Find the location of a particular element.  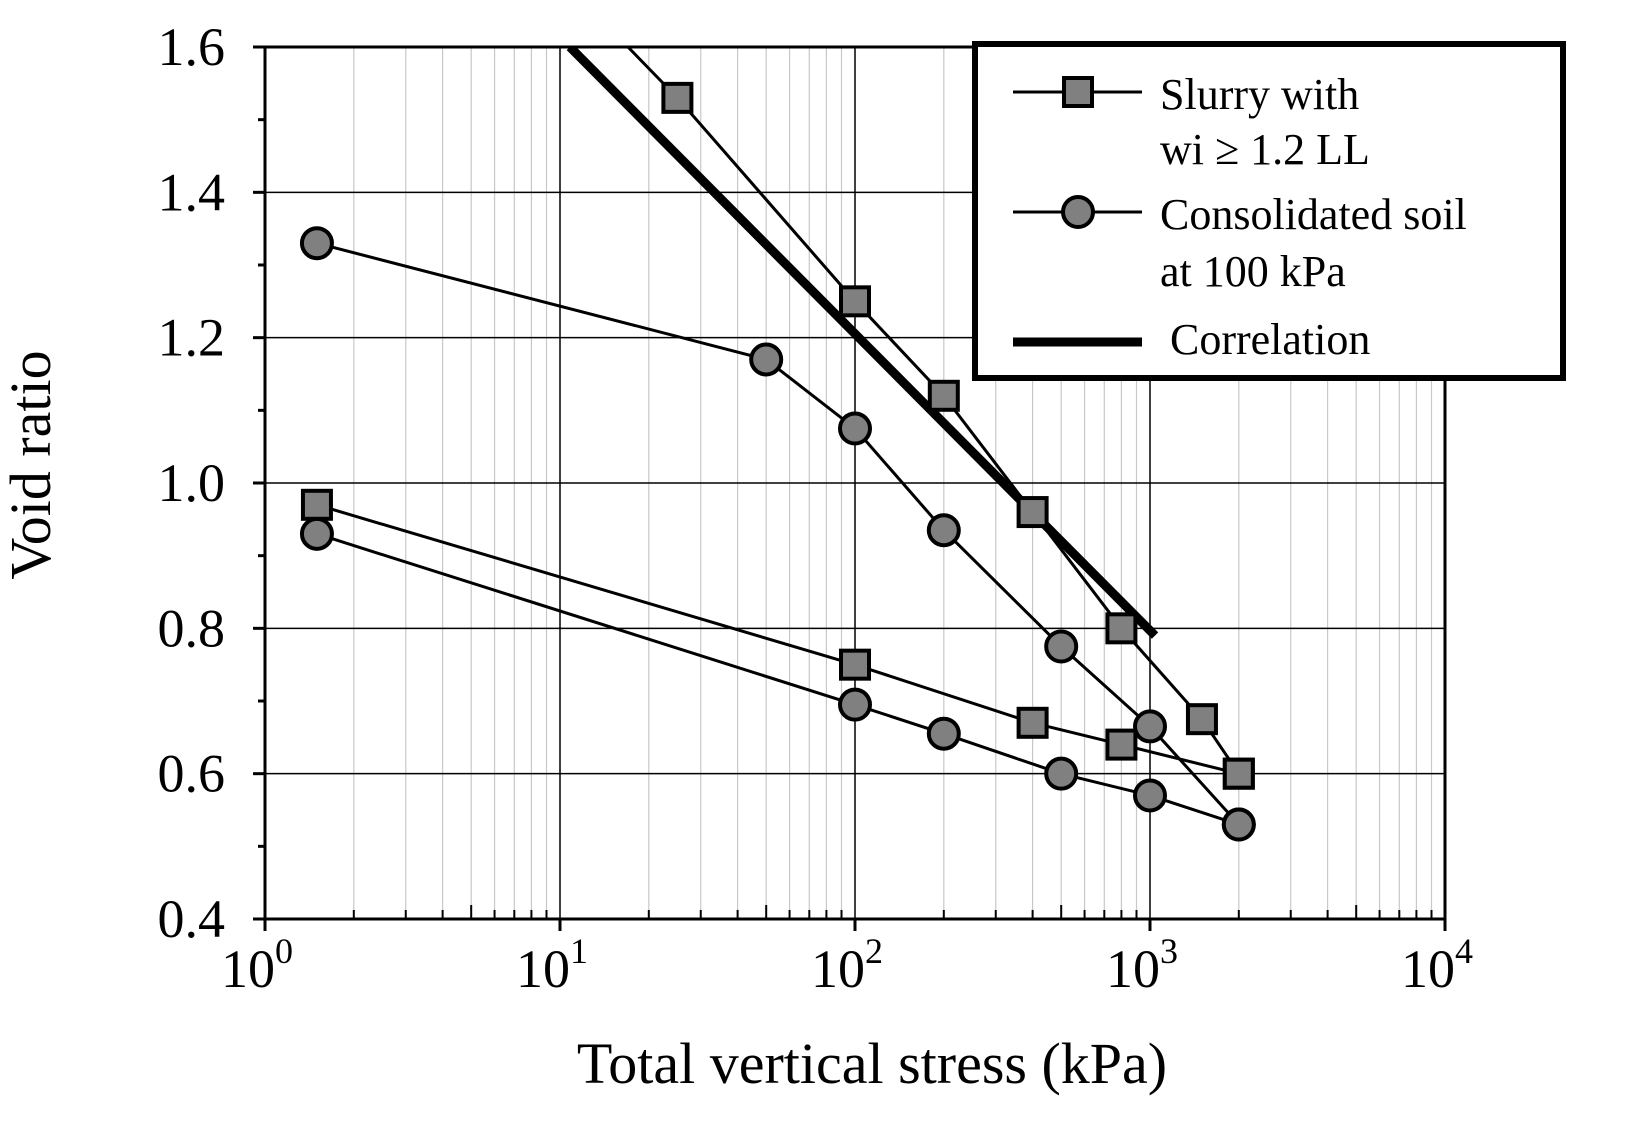

x-tick-label: 10² is located at coordinates (847, 965).